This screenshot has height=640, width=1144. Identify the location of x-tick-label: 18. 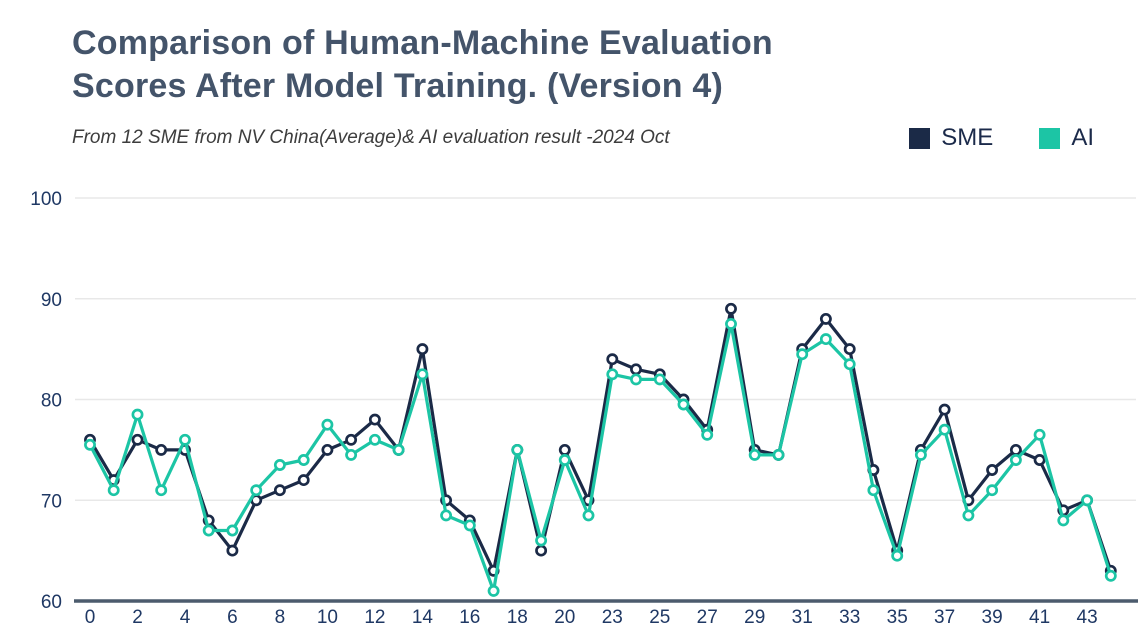
(517, 617).